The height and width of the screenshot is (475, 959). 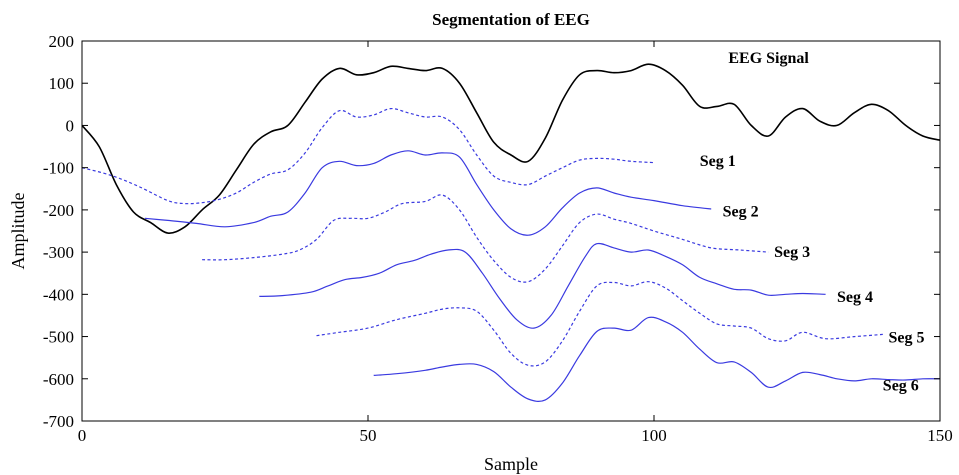 I want to click on y-tick-label: 200, so click(x=62, y=41).